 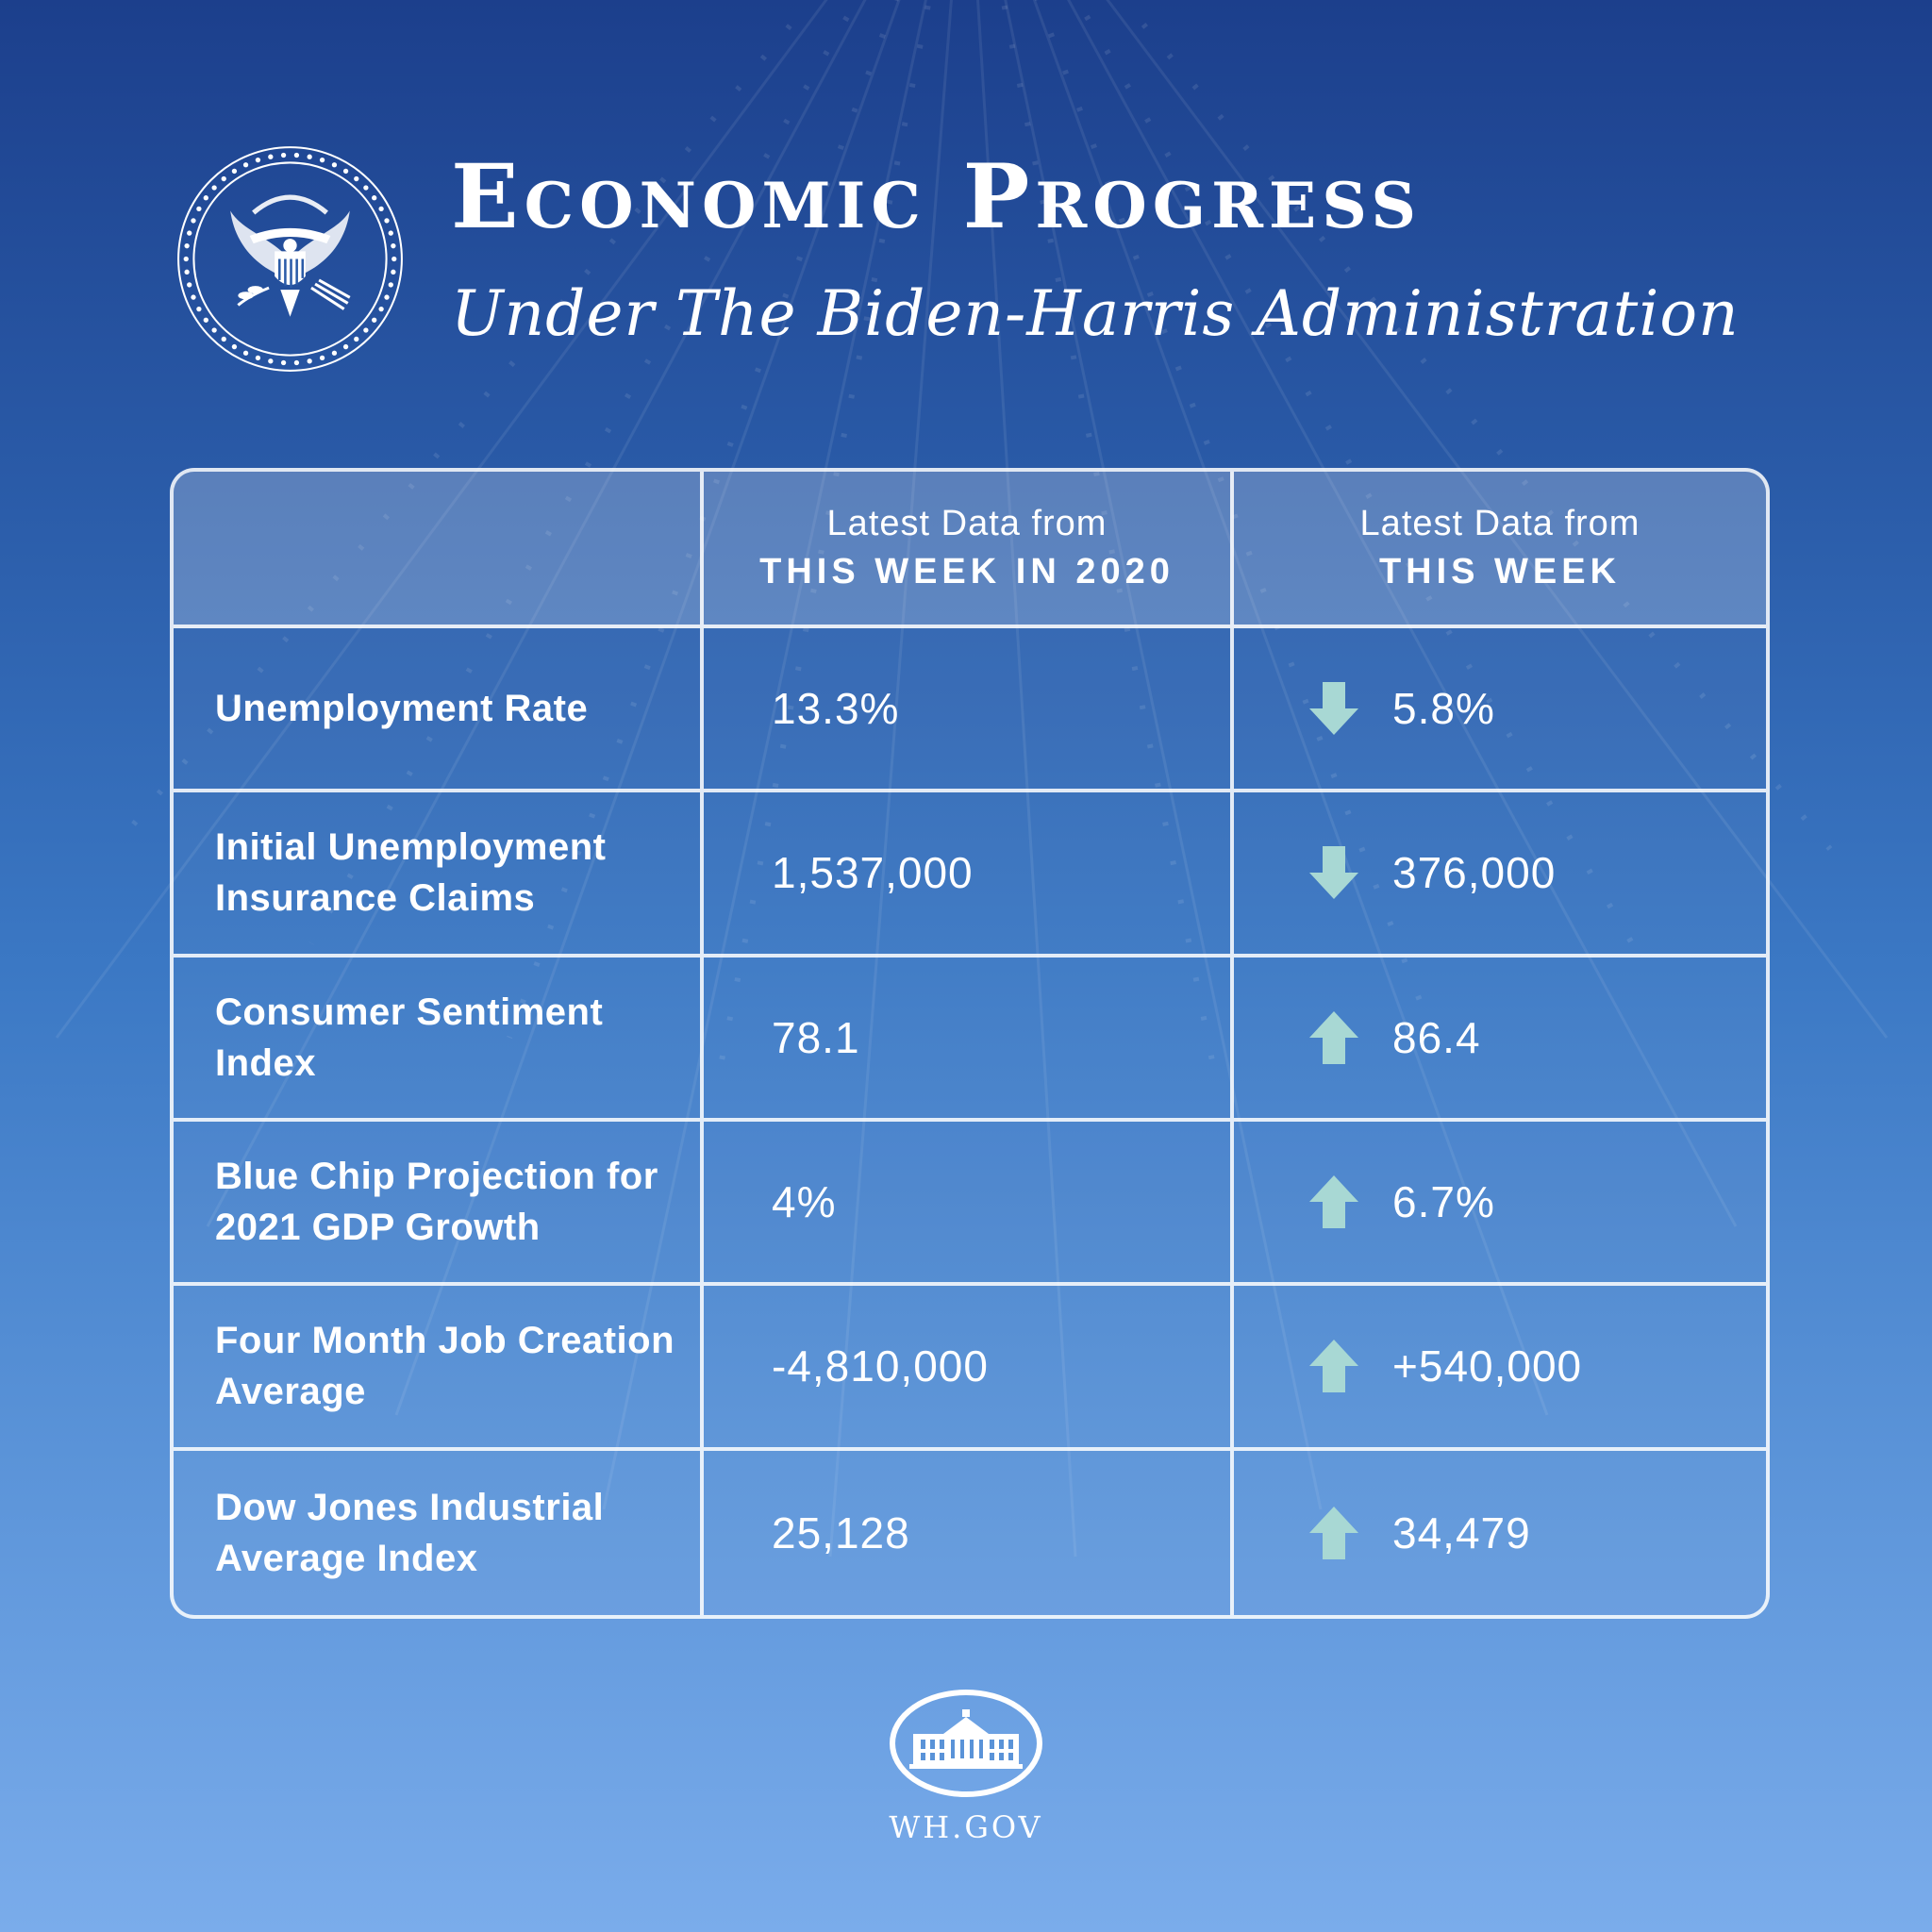 I want to click on presidential-seal-icon, so click(x=290, y=259).